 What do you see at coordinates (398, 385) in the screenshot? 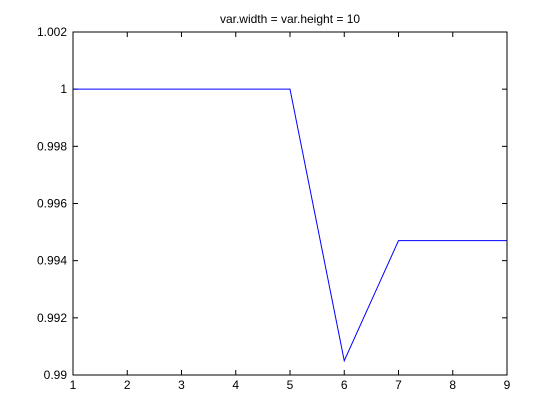
I see `x-tick-label: 7` at bounding box center [398, 385].